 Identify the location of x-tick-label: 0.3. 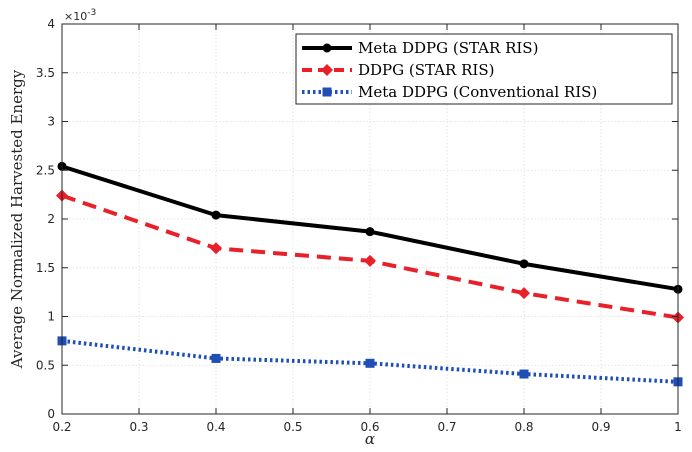
(138, 427).